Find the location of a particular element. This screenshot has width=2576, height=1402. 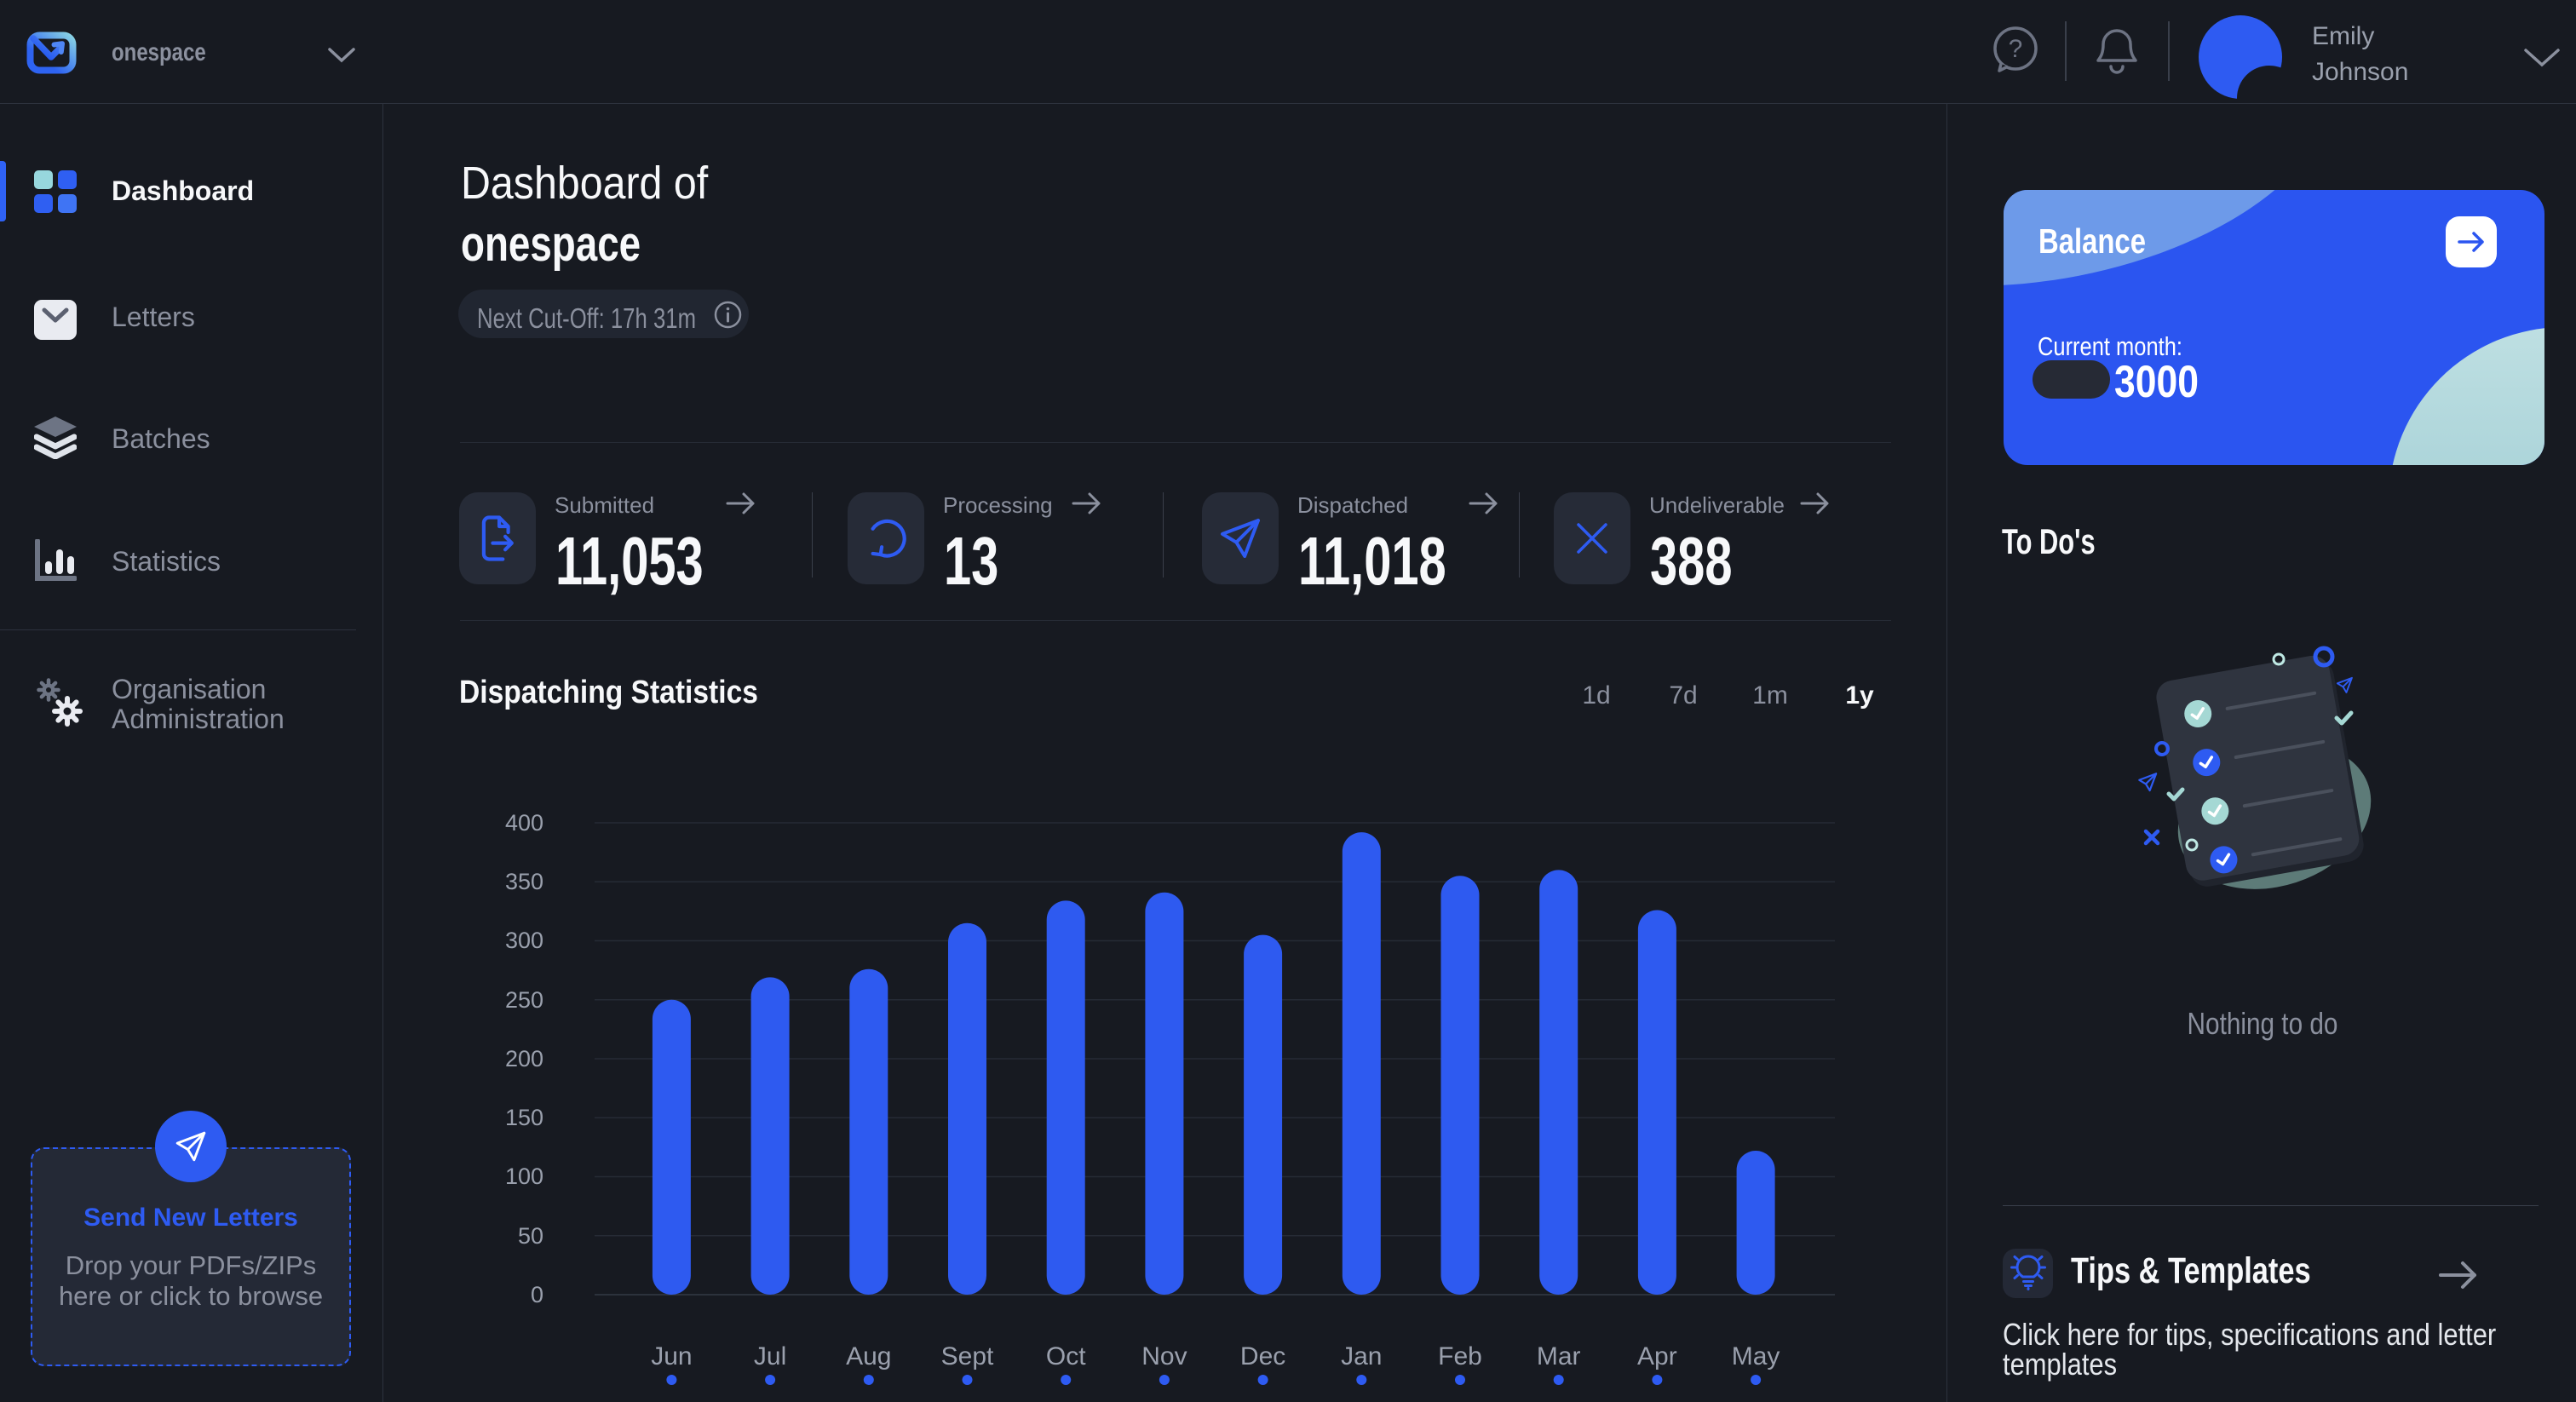

svg-text: 0 is located at coordinates (537, 1294).